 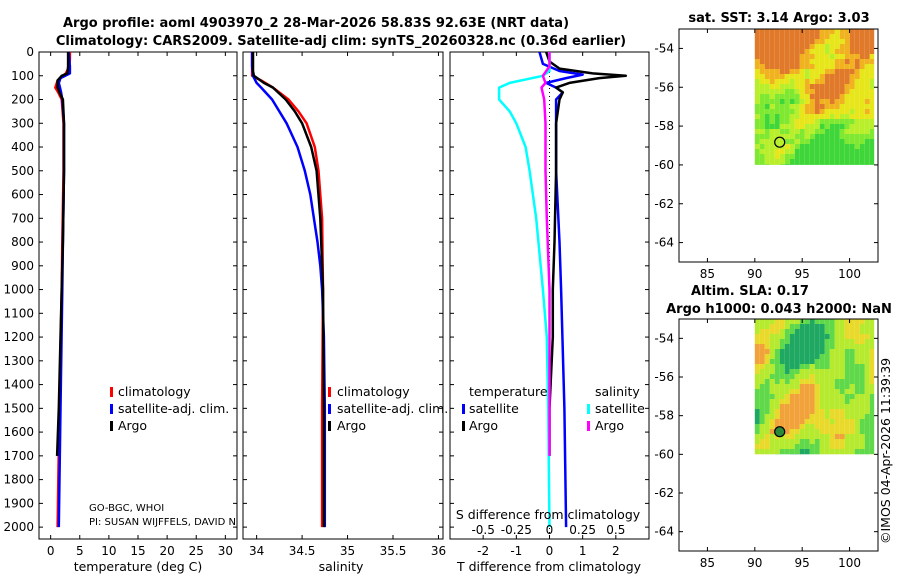 I want to click on x-tick-label: 1, so click(x=583, y=551).